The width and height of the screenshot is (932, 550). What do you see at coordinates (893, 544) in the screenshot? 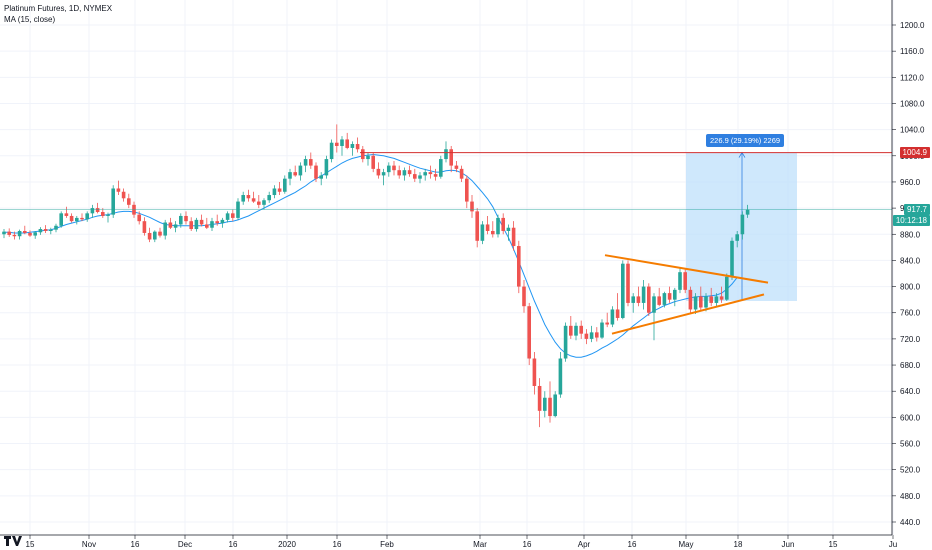
I see `x-tick-label: Ju` at bounding box center [893, 544].